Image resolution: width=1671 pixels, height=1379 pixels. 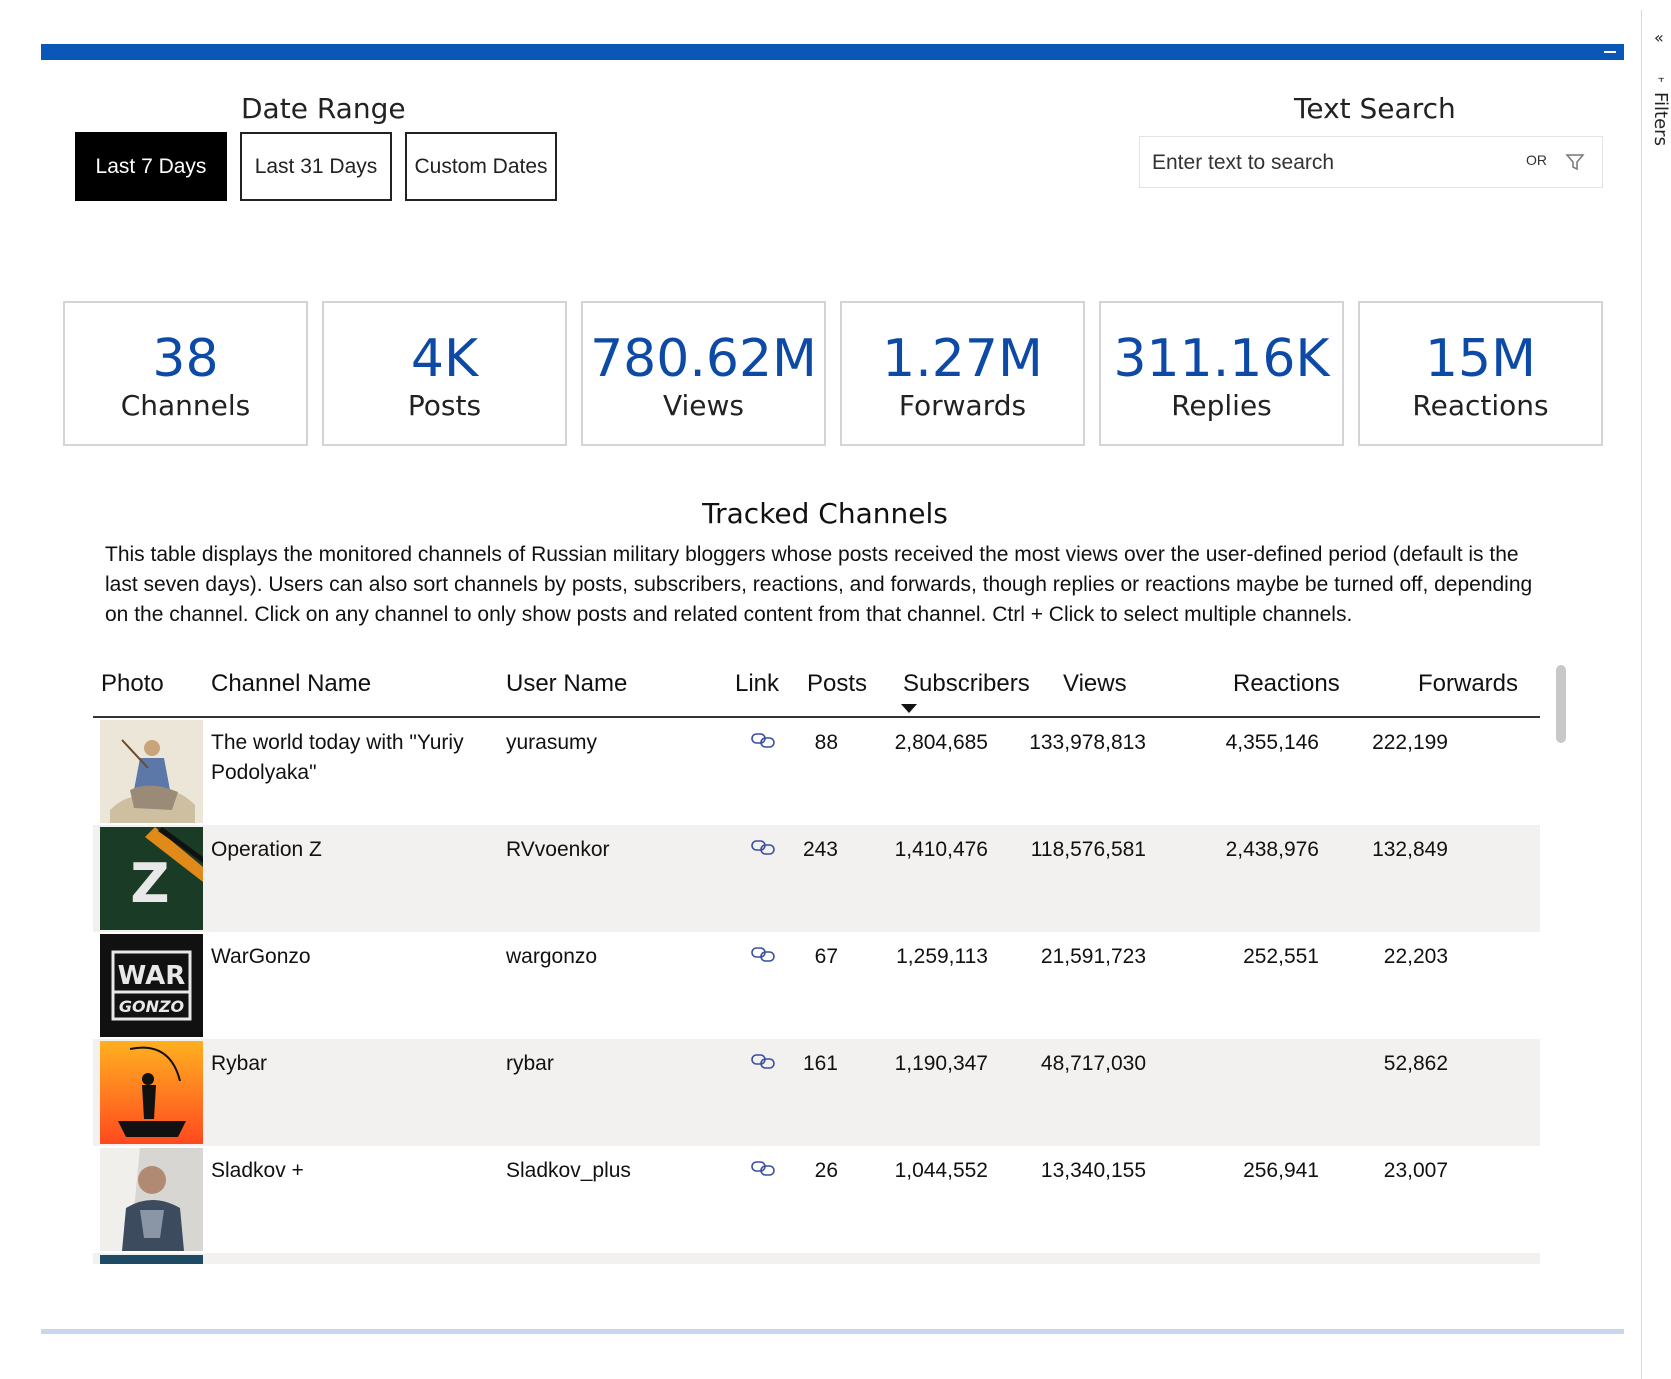 What do you see at coordinates (1610, 52) in the screenshot?
I see `minimize-icon` at bounding box center [1610, 52].